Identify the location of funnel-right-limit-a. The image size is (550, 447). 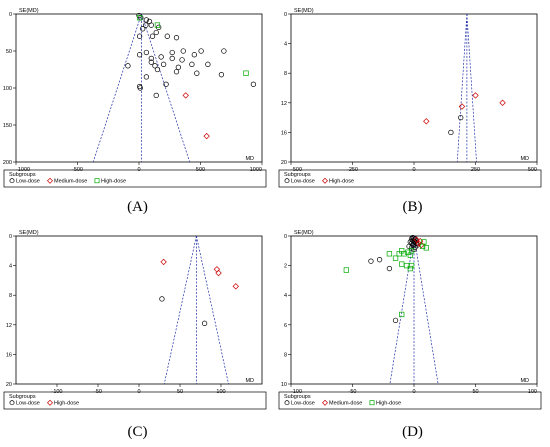
(166, 88).